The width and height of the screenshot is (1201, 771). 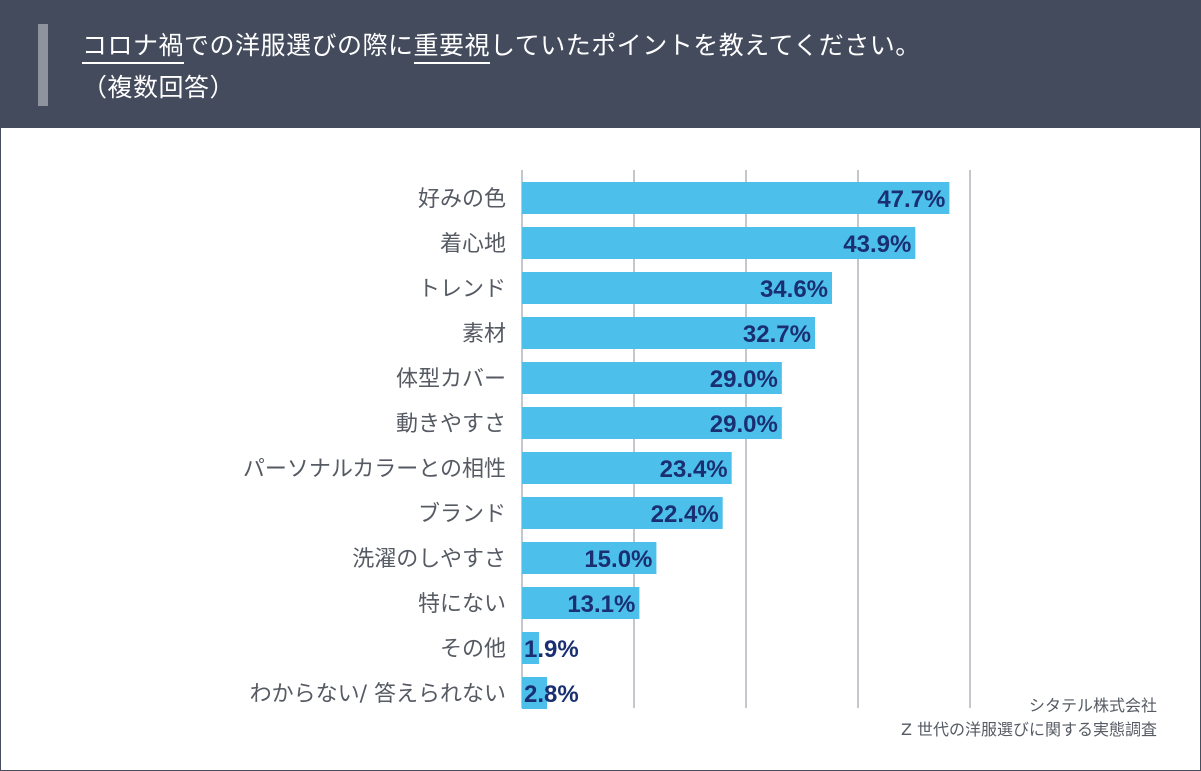 What do you see at coordinates (1029, 718) in the screenshot?
I see `source-note: シタテル株式会社 Z 世代の洋服選びに関する実態調査` at bounding box center [1029, 718].